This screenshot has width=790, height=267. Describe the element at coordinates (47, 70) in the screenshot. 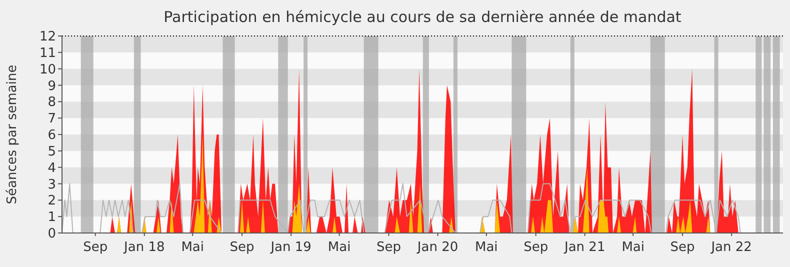

I see `y-tick-label: 10` at that location.